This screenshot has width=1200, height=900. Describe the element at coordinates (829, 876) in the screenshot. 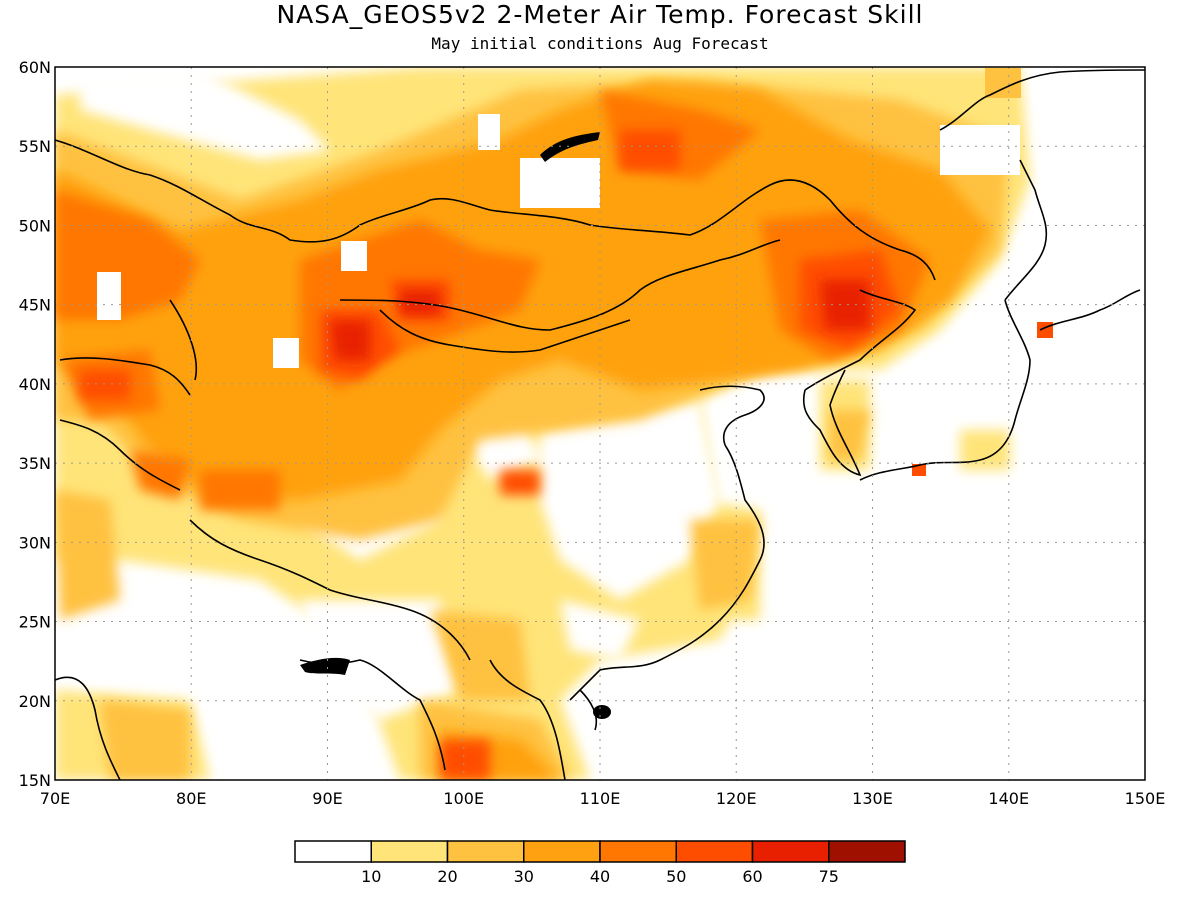

I see `colorbar-label: 75` at that location.